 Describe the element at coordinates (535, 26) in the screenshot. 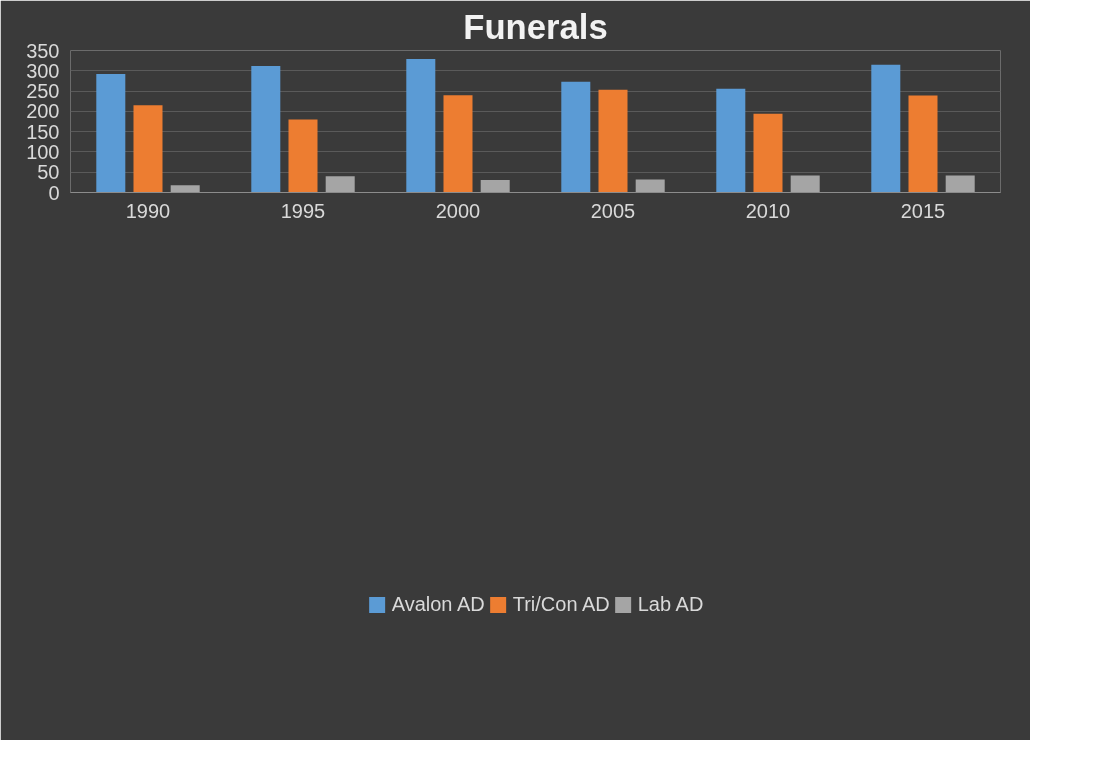

I see `chart-title: Funerals` at that location.